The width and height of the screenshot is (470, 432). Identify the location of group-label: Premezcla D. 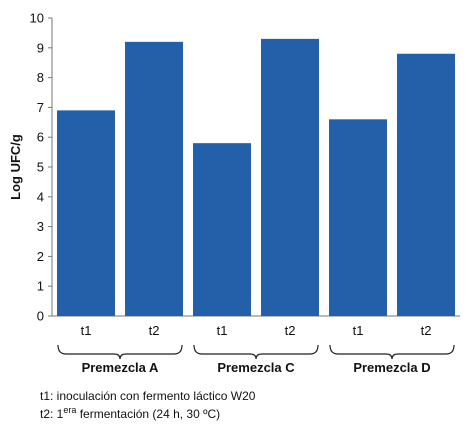
(391, 367).